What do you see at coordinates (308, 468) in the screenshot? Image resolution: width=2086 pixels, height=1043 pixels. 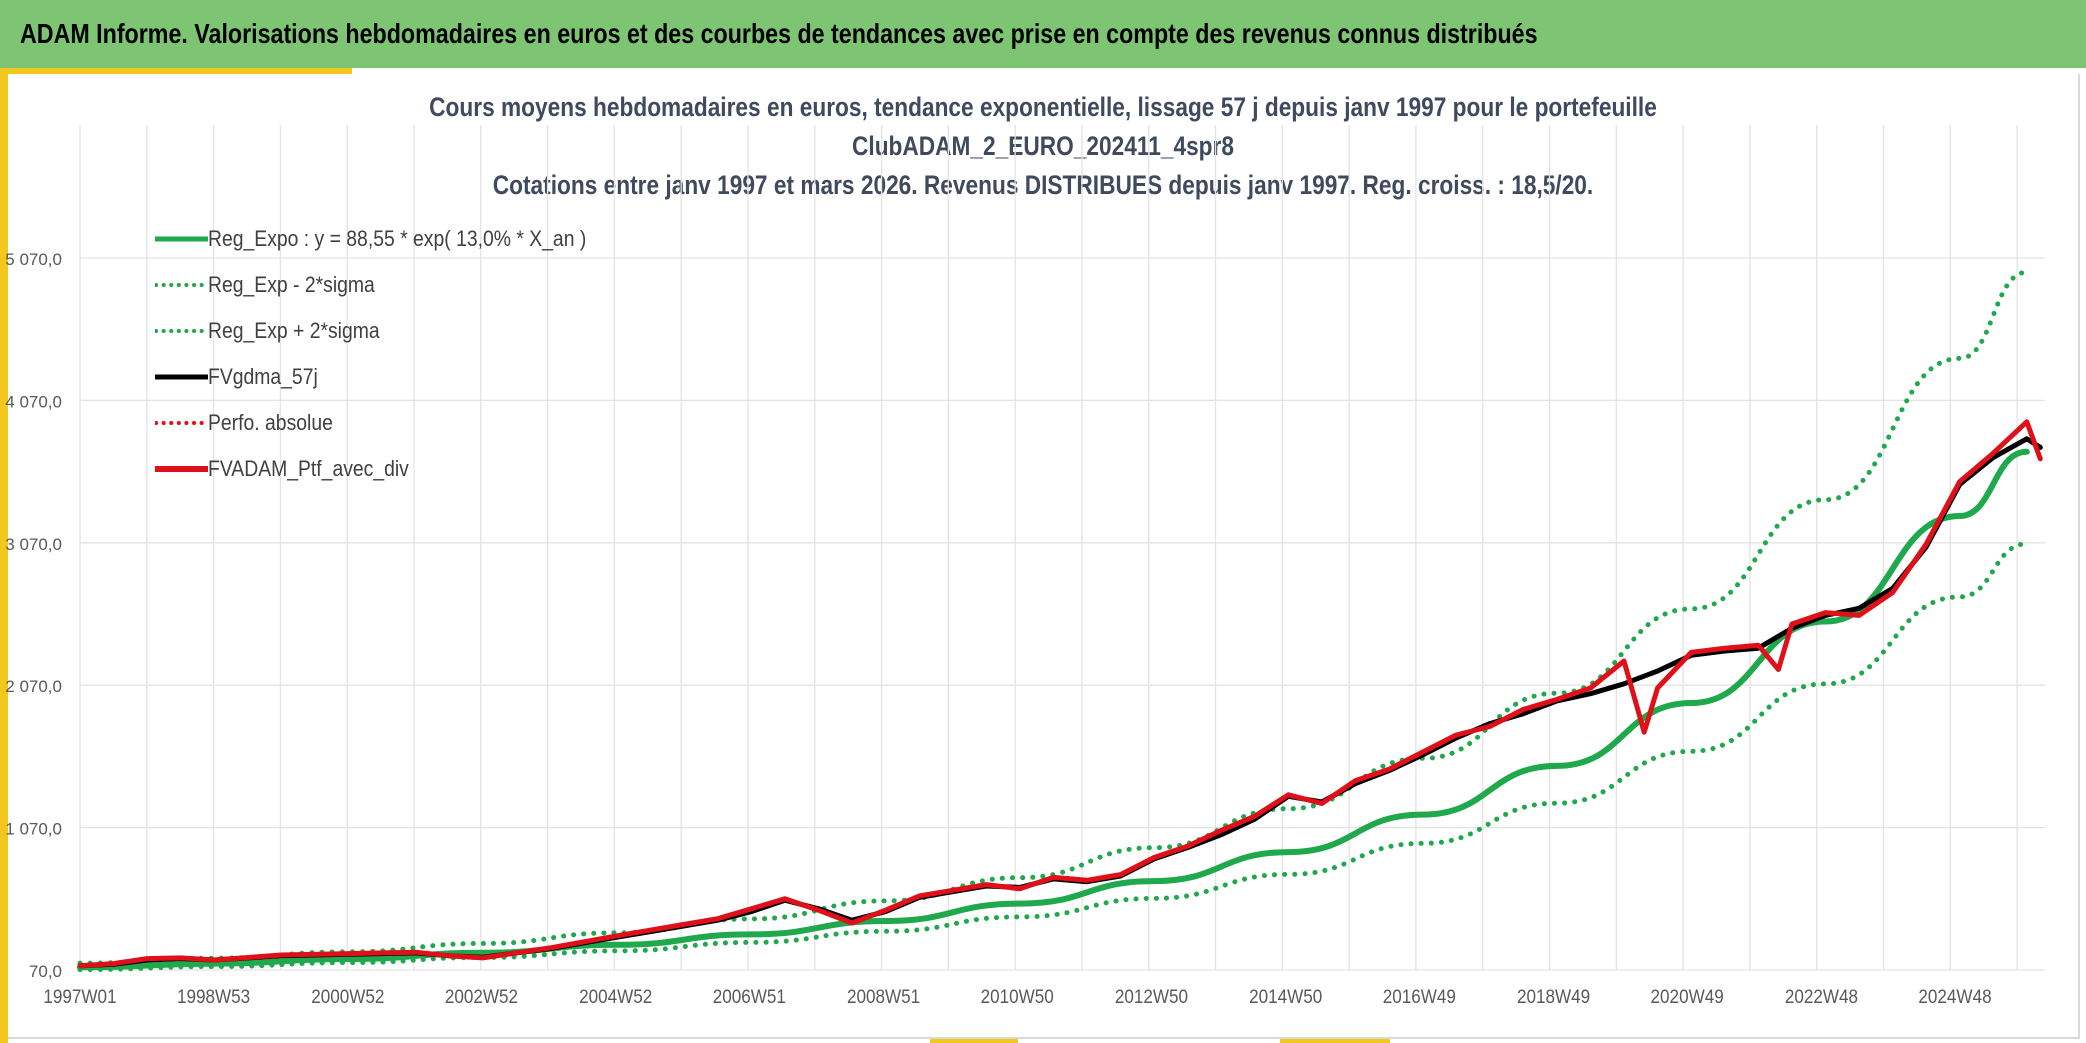 I see `legend-label: FVADAM_Ptf_avec_div` at bounding box center [308, 468].